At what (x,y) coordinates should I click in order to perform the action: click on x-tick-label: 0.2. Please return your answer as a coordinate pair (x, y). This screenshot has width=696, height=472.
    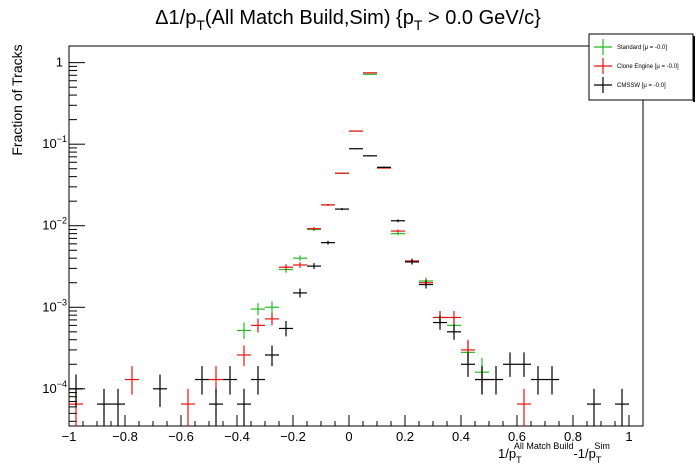
    Looking at the image, I should click on (405, 436).